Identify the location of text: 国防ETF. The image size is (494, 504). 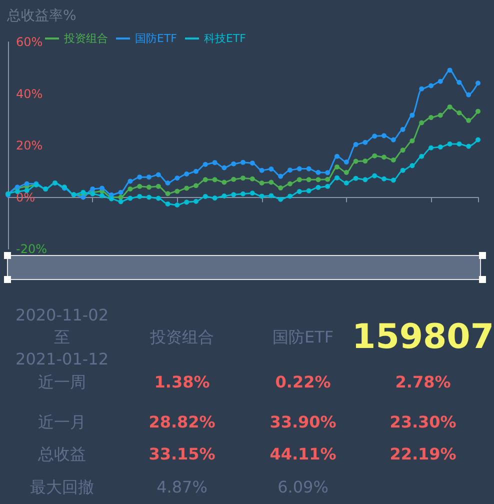
(303, 337).